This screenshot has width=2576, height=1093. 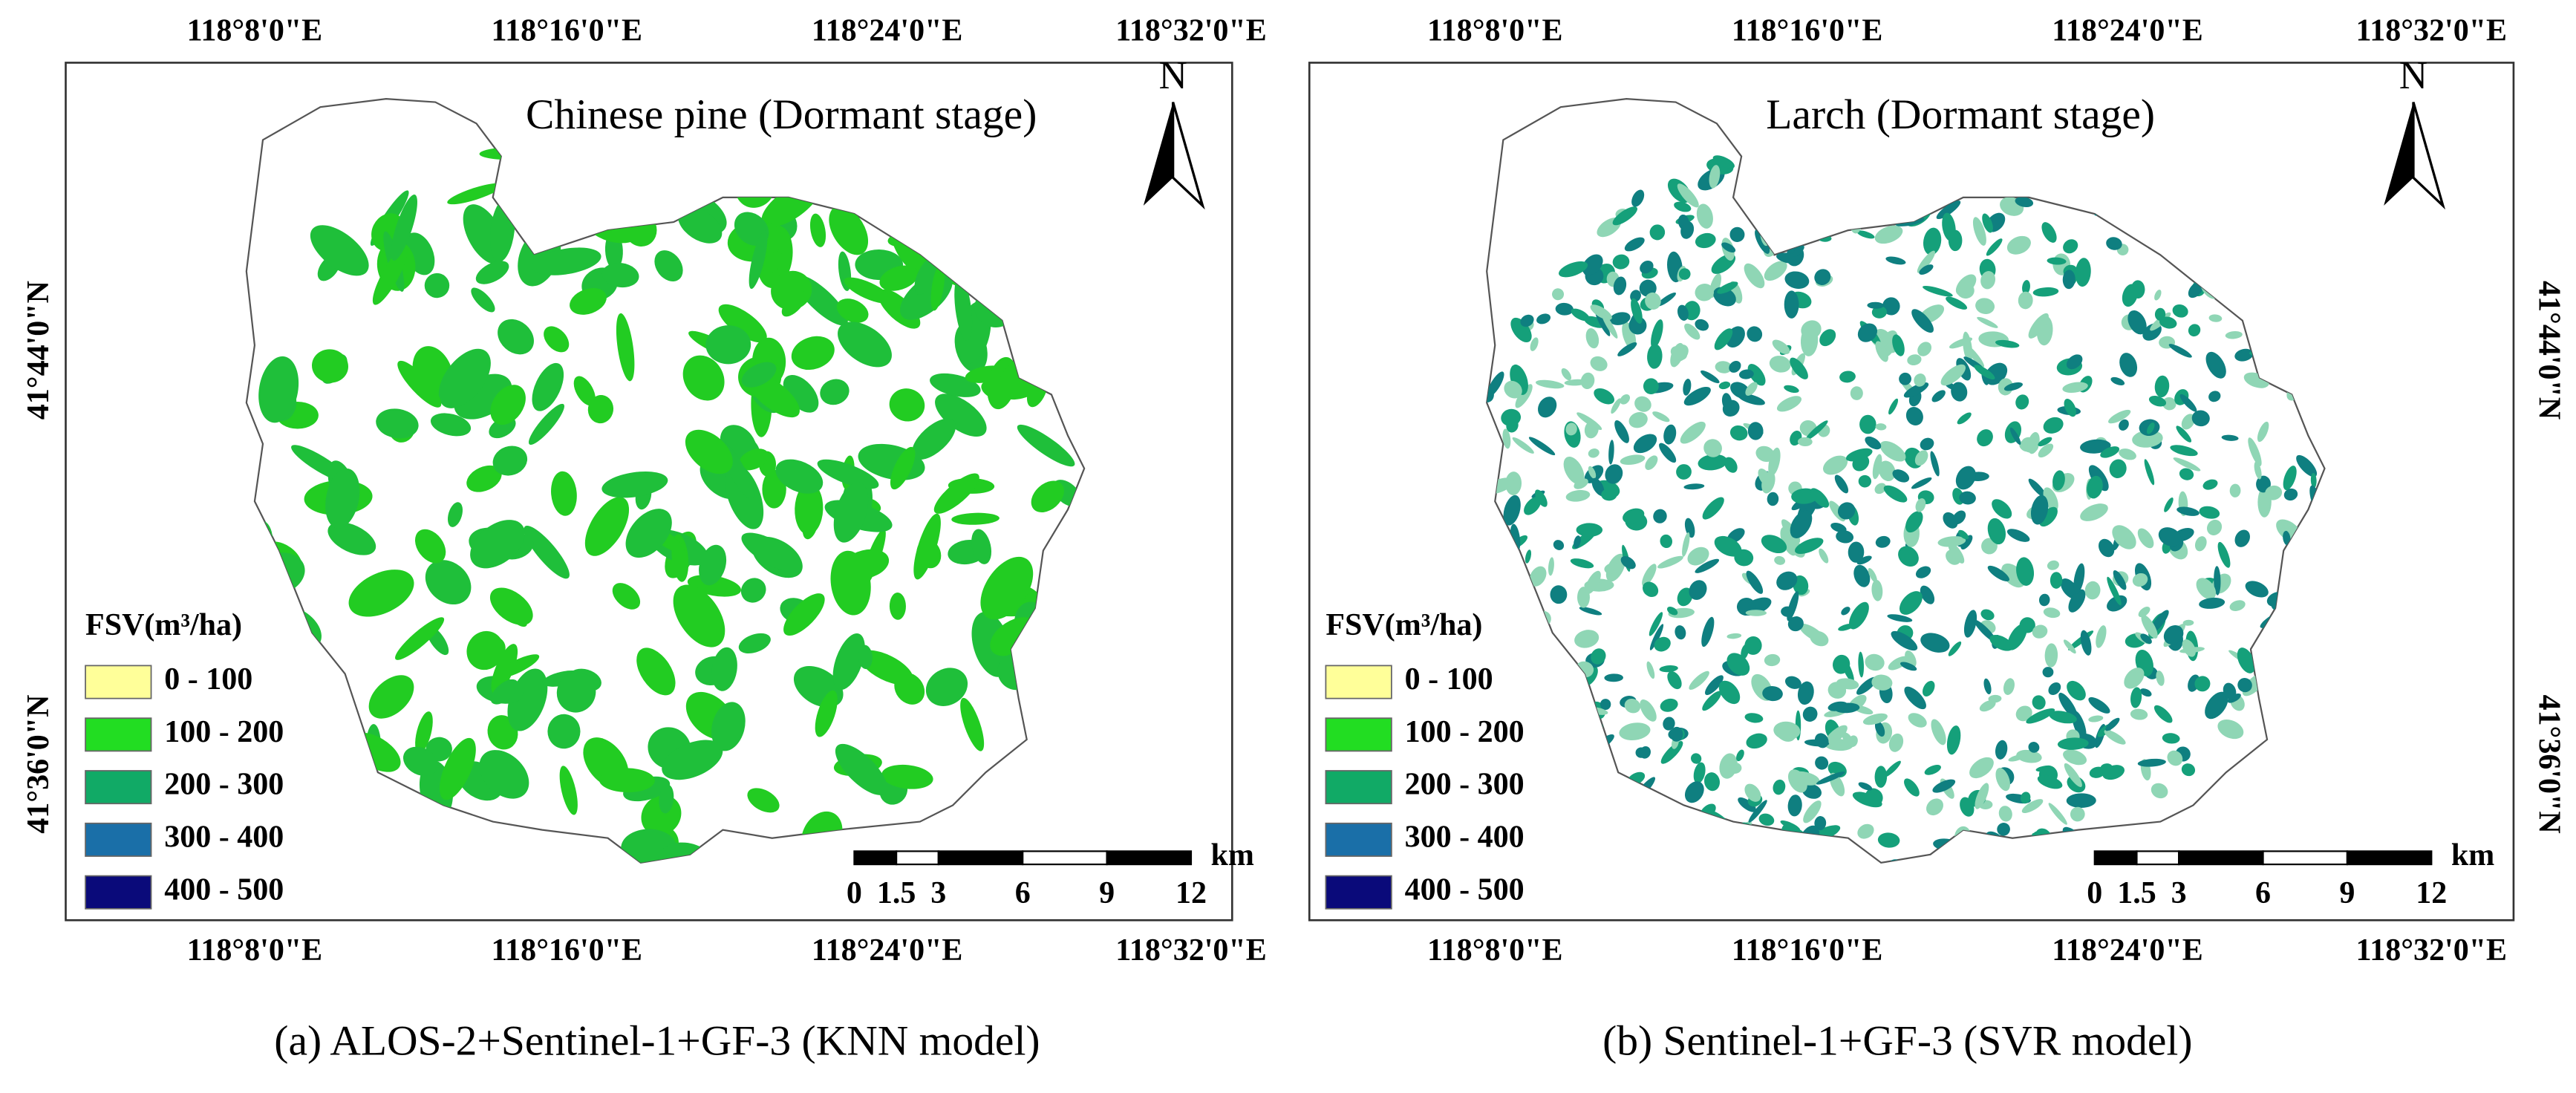 What do you see at coordinates (2263, 893) in the screenshot?
I see `scale-label: 6` at bounding box center [2263, 893].